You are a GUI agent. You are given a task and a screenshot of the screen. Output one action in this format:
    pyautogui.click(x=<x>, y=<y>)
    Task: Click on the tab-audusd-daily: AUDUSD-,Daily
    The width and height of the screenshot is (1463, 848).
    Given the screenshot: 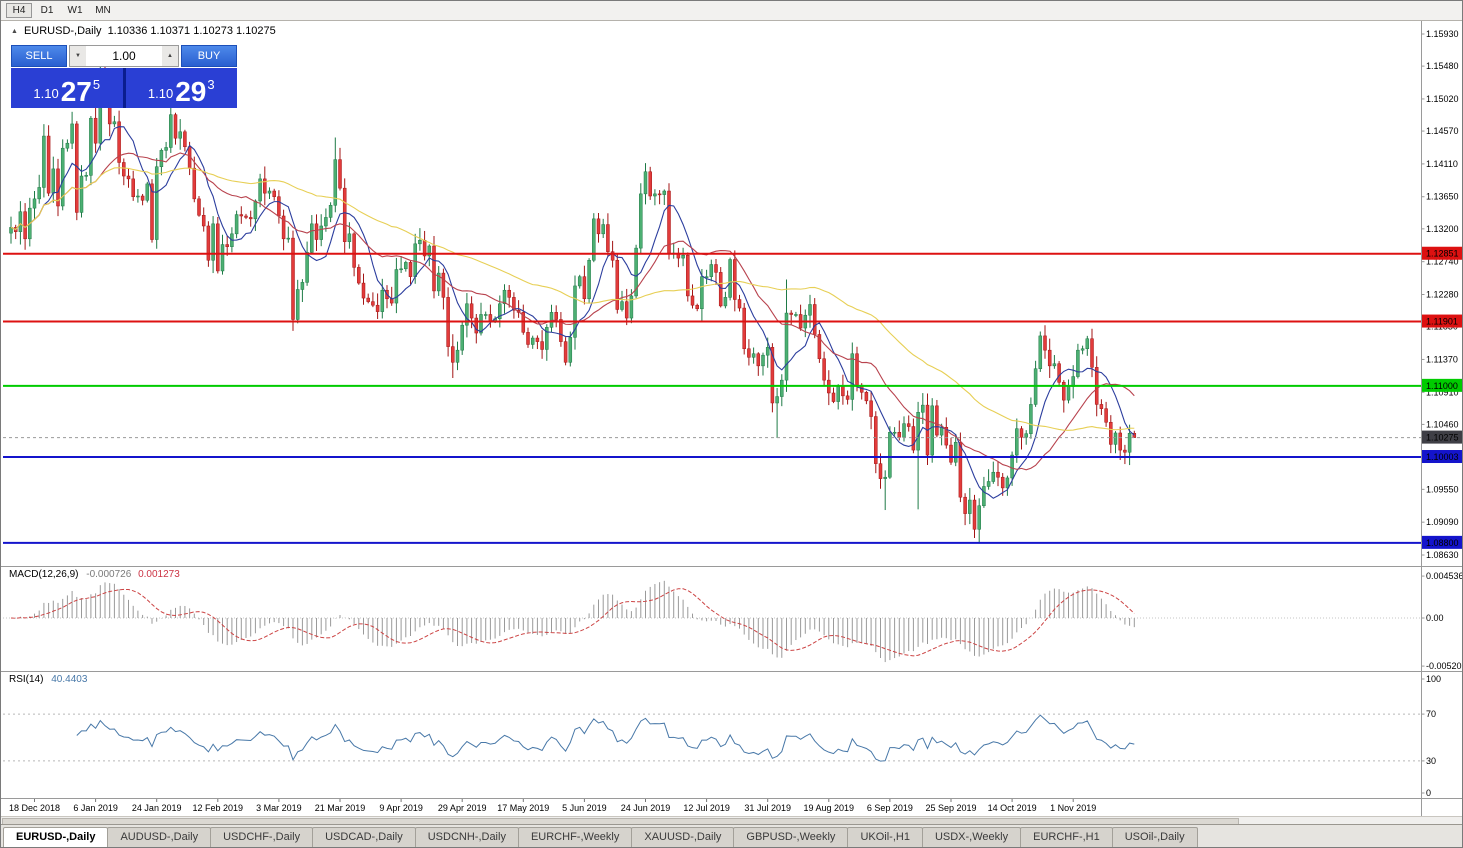 What is the action you would take?
    pyautogui.click(x=159, y=837)
    